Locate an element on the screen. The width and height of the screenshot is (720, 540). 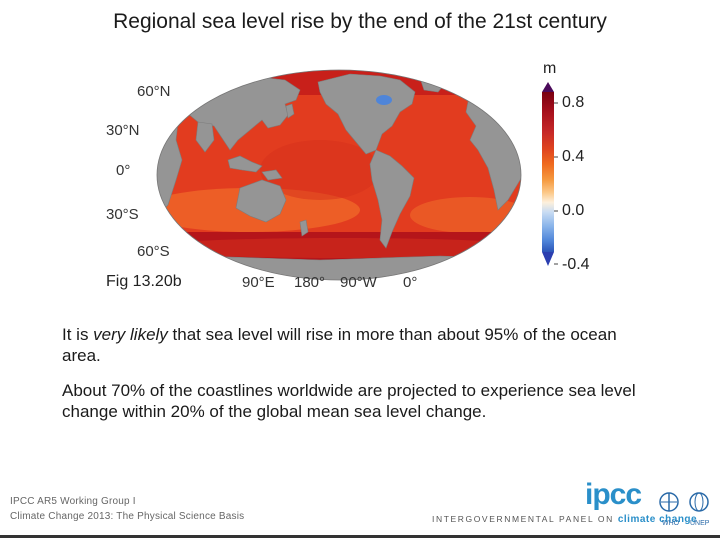
new-zealand is located at coordinates (304, 228).